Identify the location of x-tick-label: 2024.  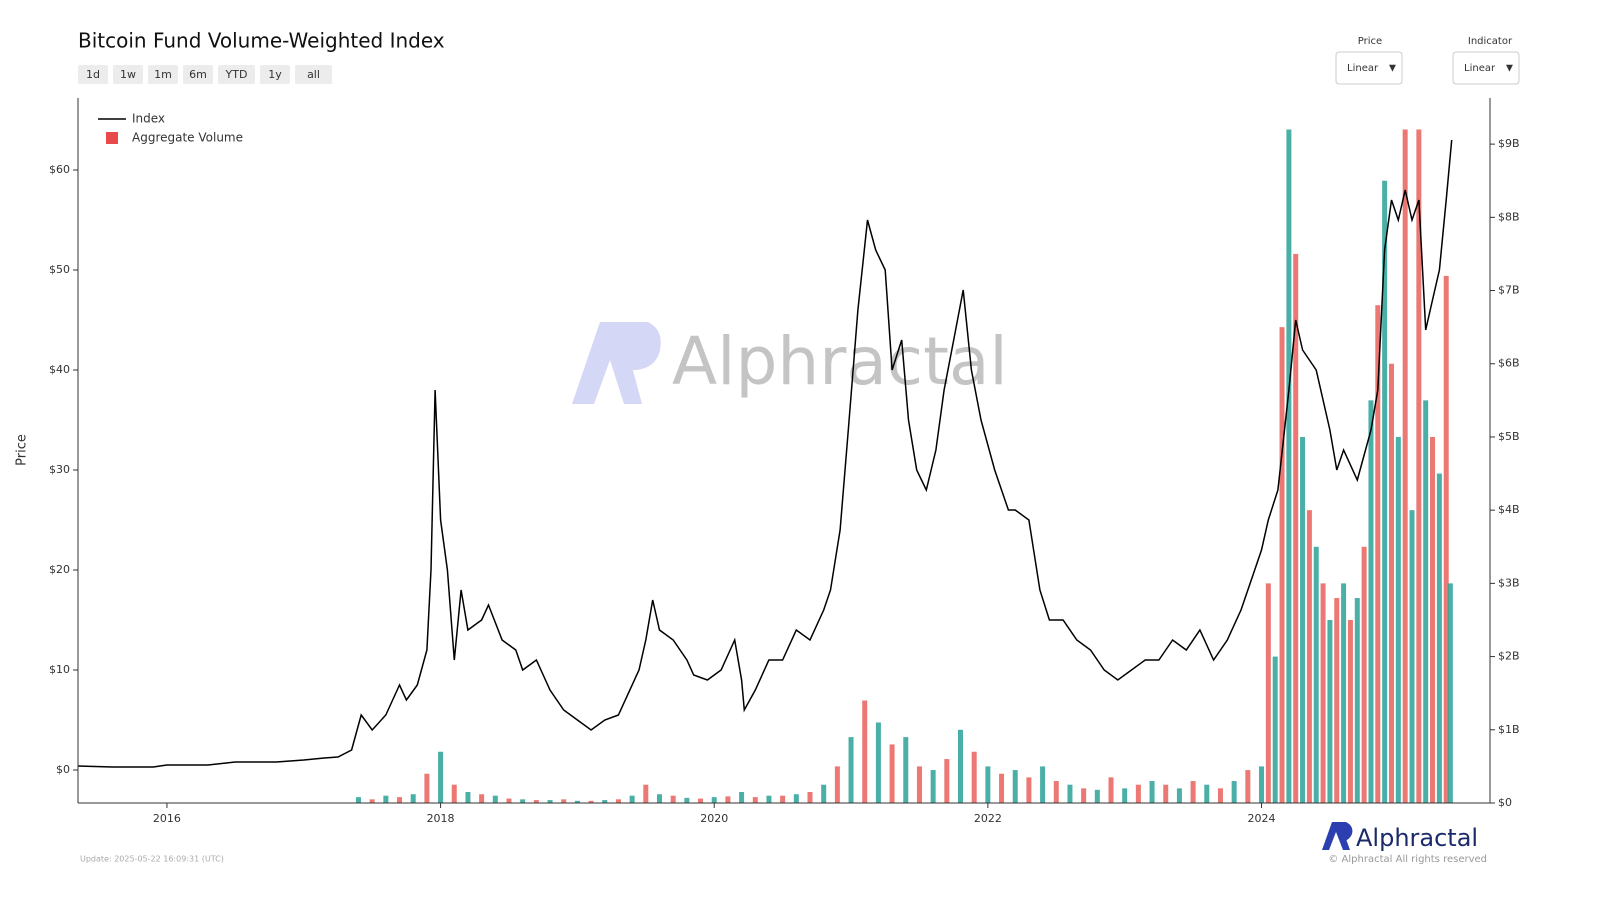
(1262, 818).